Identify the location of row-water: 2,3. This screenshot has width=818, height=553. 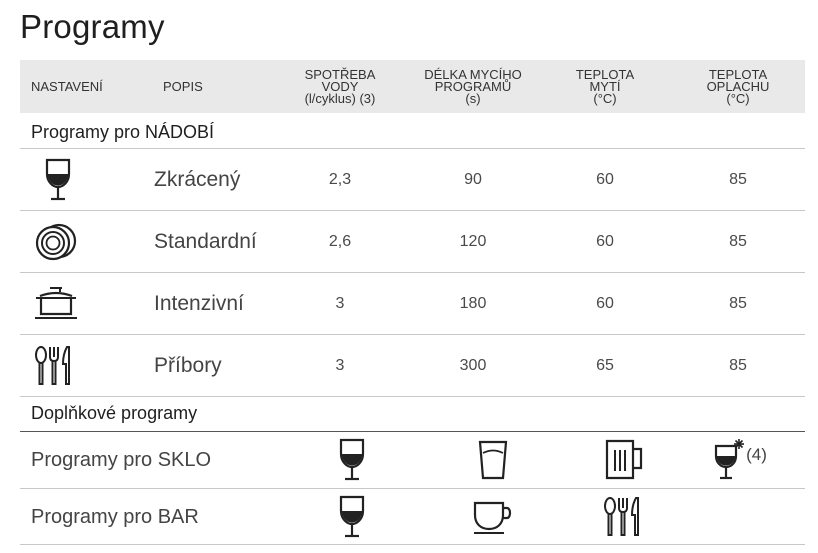
(340, 179).